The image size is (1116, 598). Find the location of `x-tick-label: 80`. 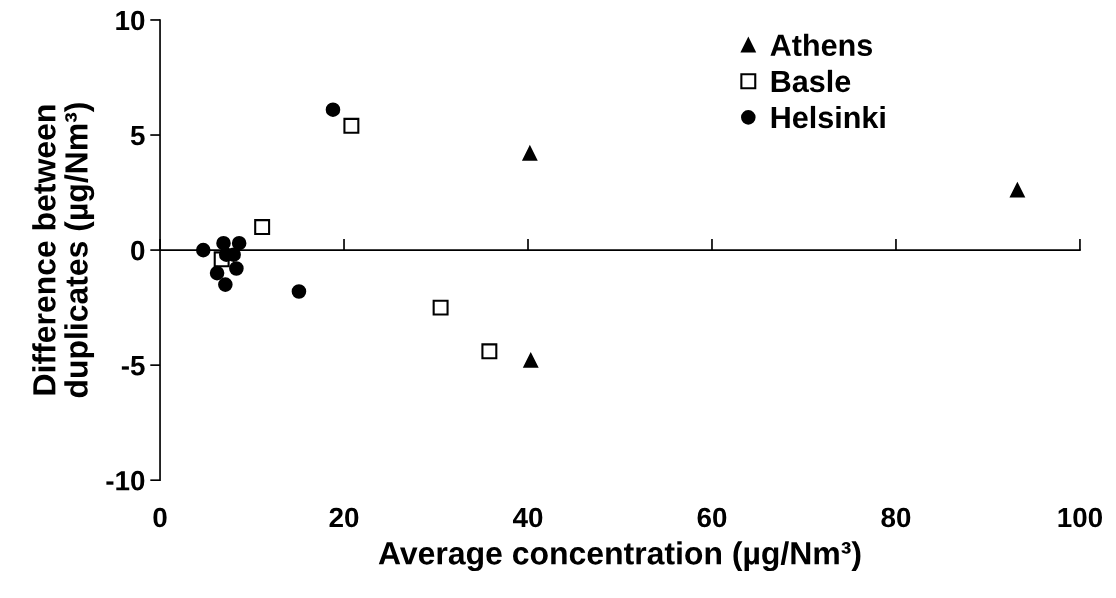

x-tick-label: 80 is located at coordinates (896, 517).